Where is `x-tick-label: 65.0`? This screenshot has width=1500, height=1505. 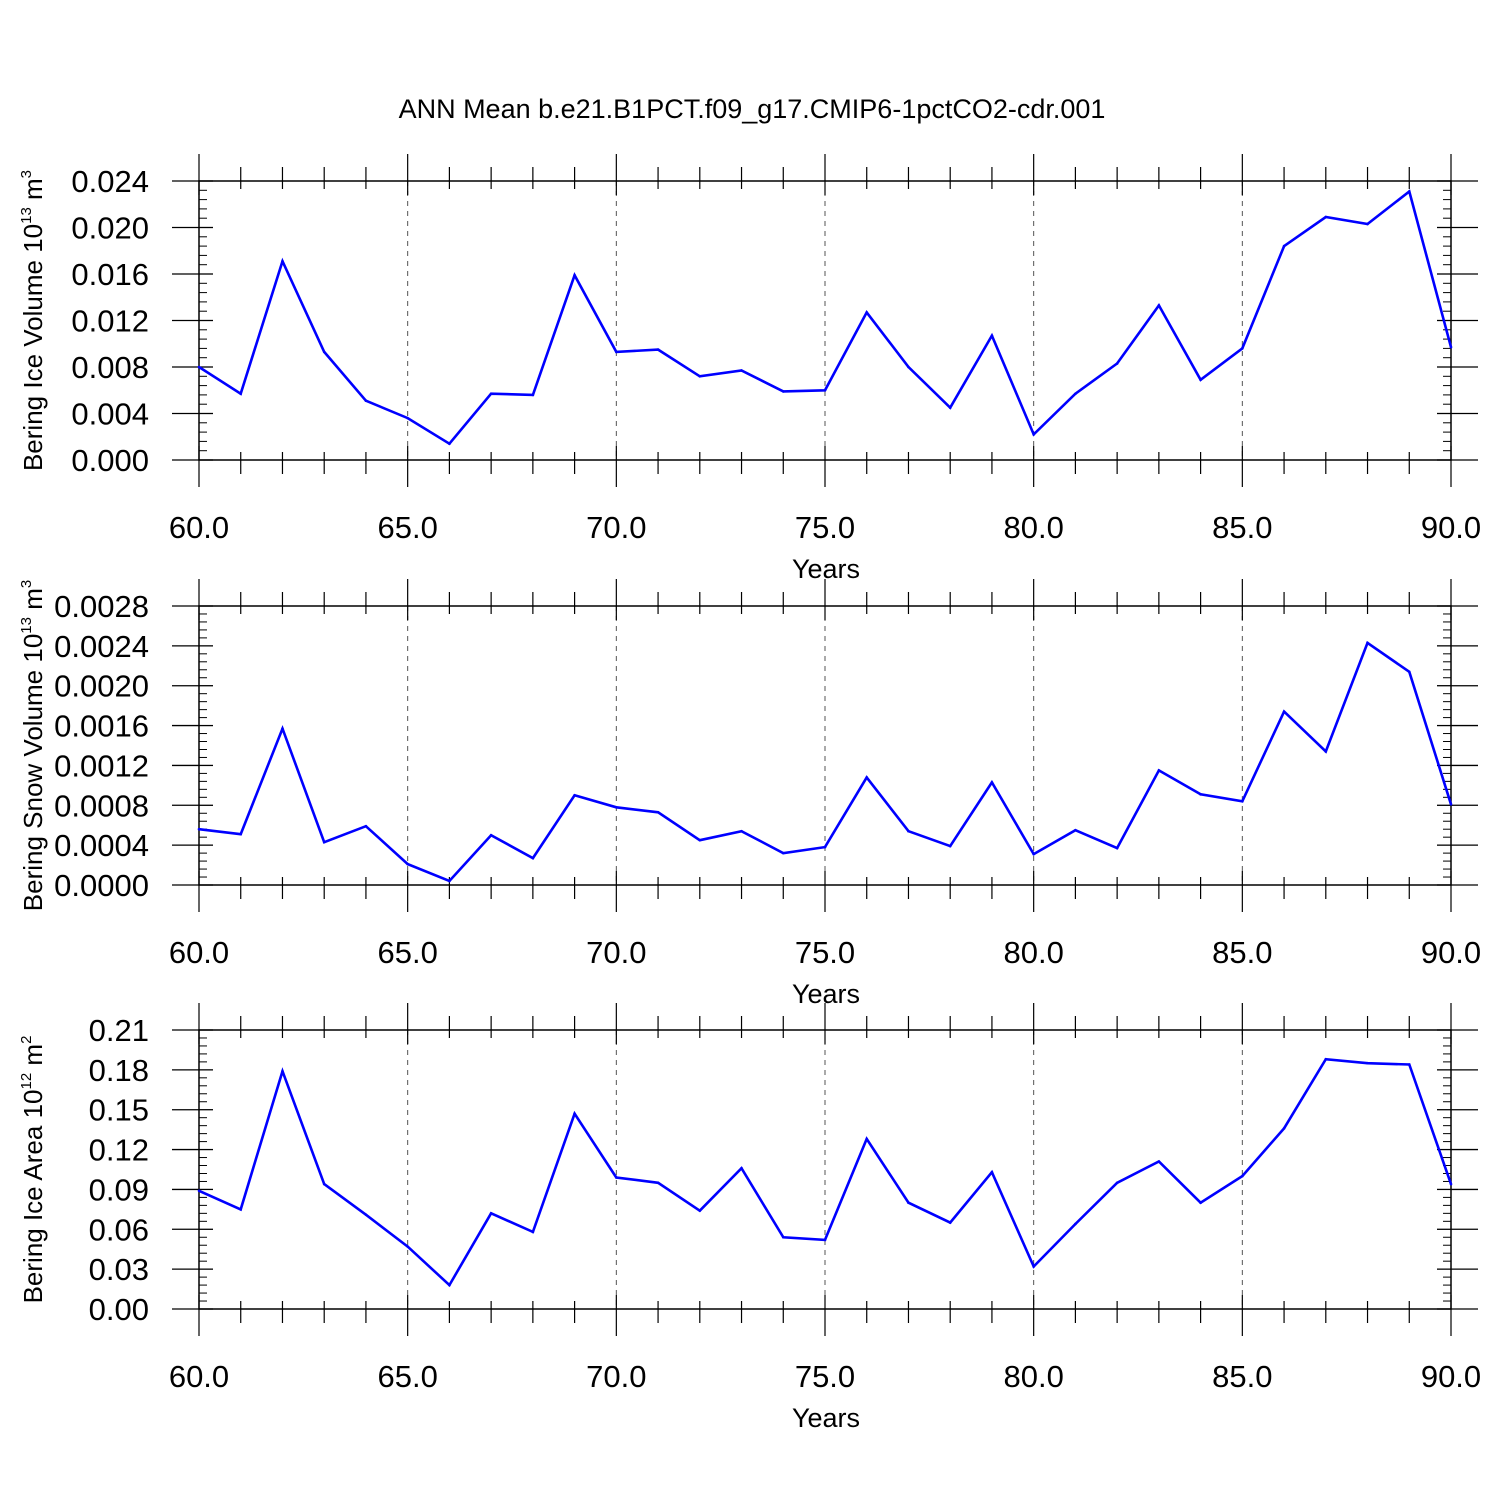 x-tick-label: 65.0 is located at coordinates (407, 527).